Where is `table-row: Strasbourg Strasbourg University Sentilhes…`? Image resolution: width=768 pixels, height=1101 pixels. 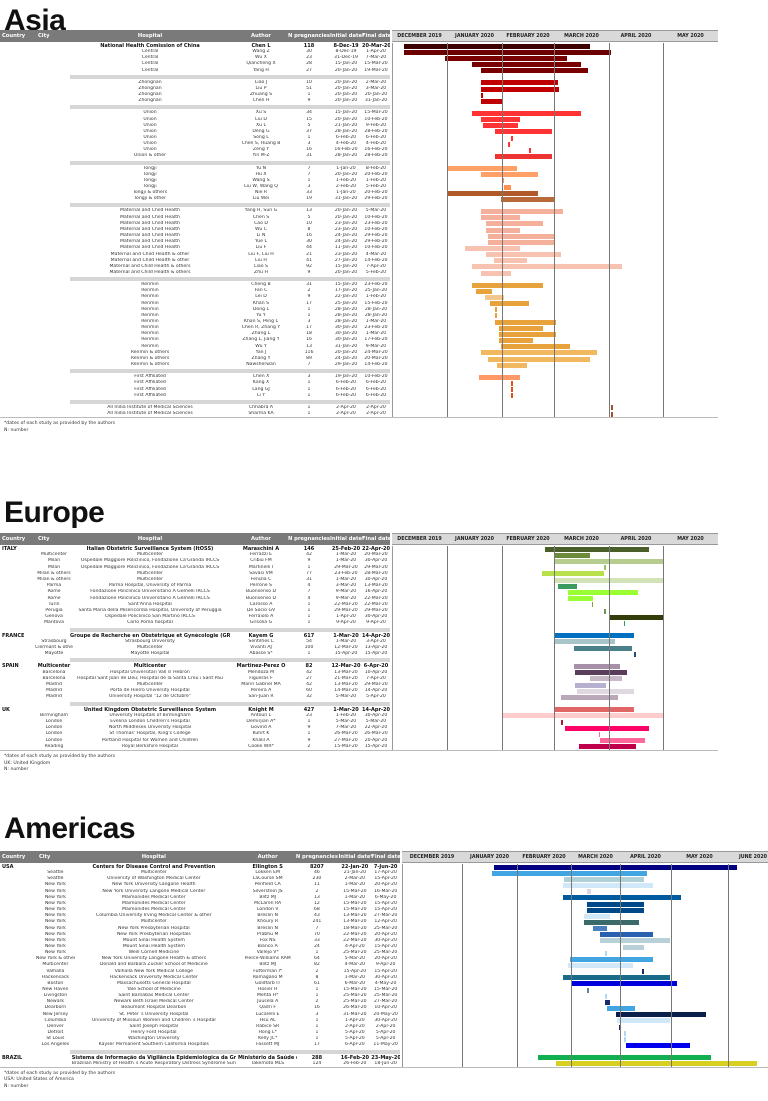
table-row: Strasbourg Strasbourg University Sentilhes… is located at coordinates (195, 642).